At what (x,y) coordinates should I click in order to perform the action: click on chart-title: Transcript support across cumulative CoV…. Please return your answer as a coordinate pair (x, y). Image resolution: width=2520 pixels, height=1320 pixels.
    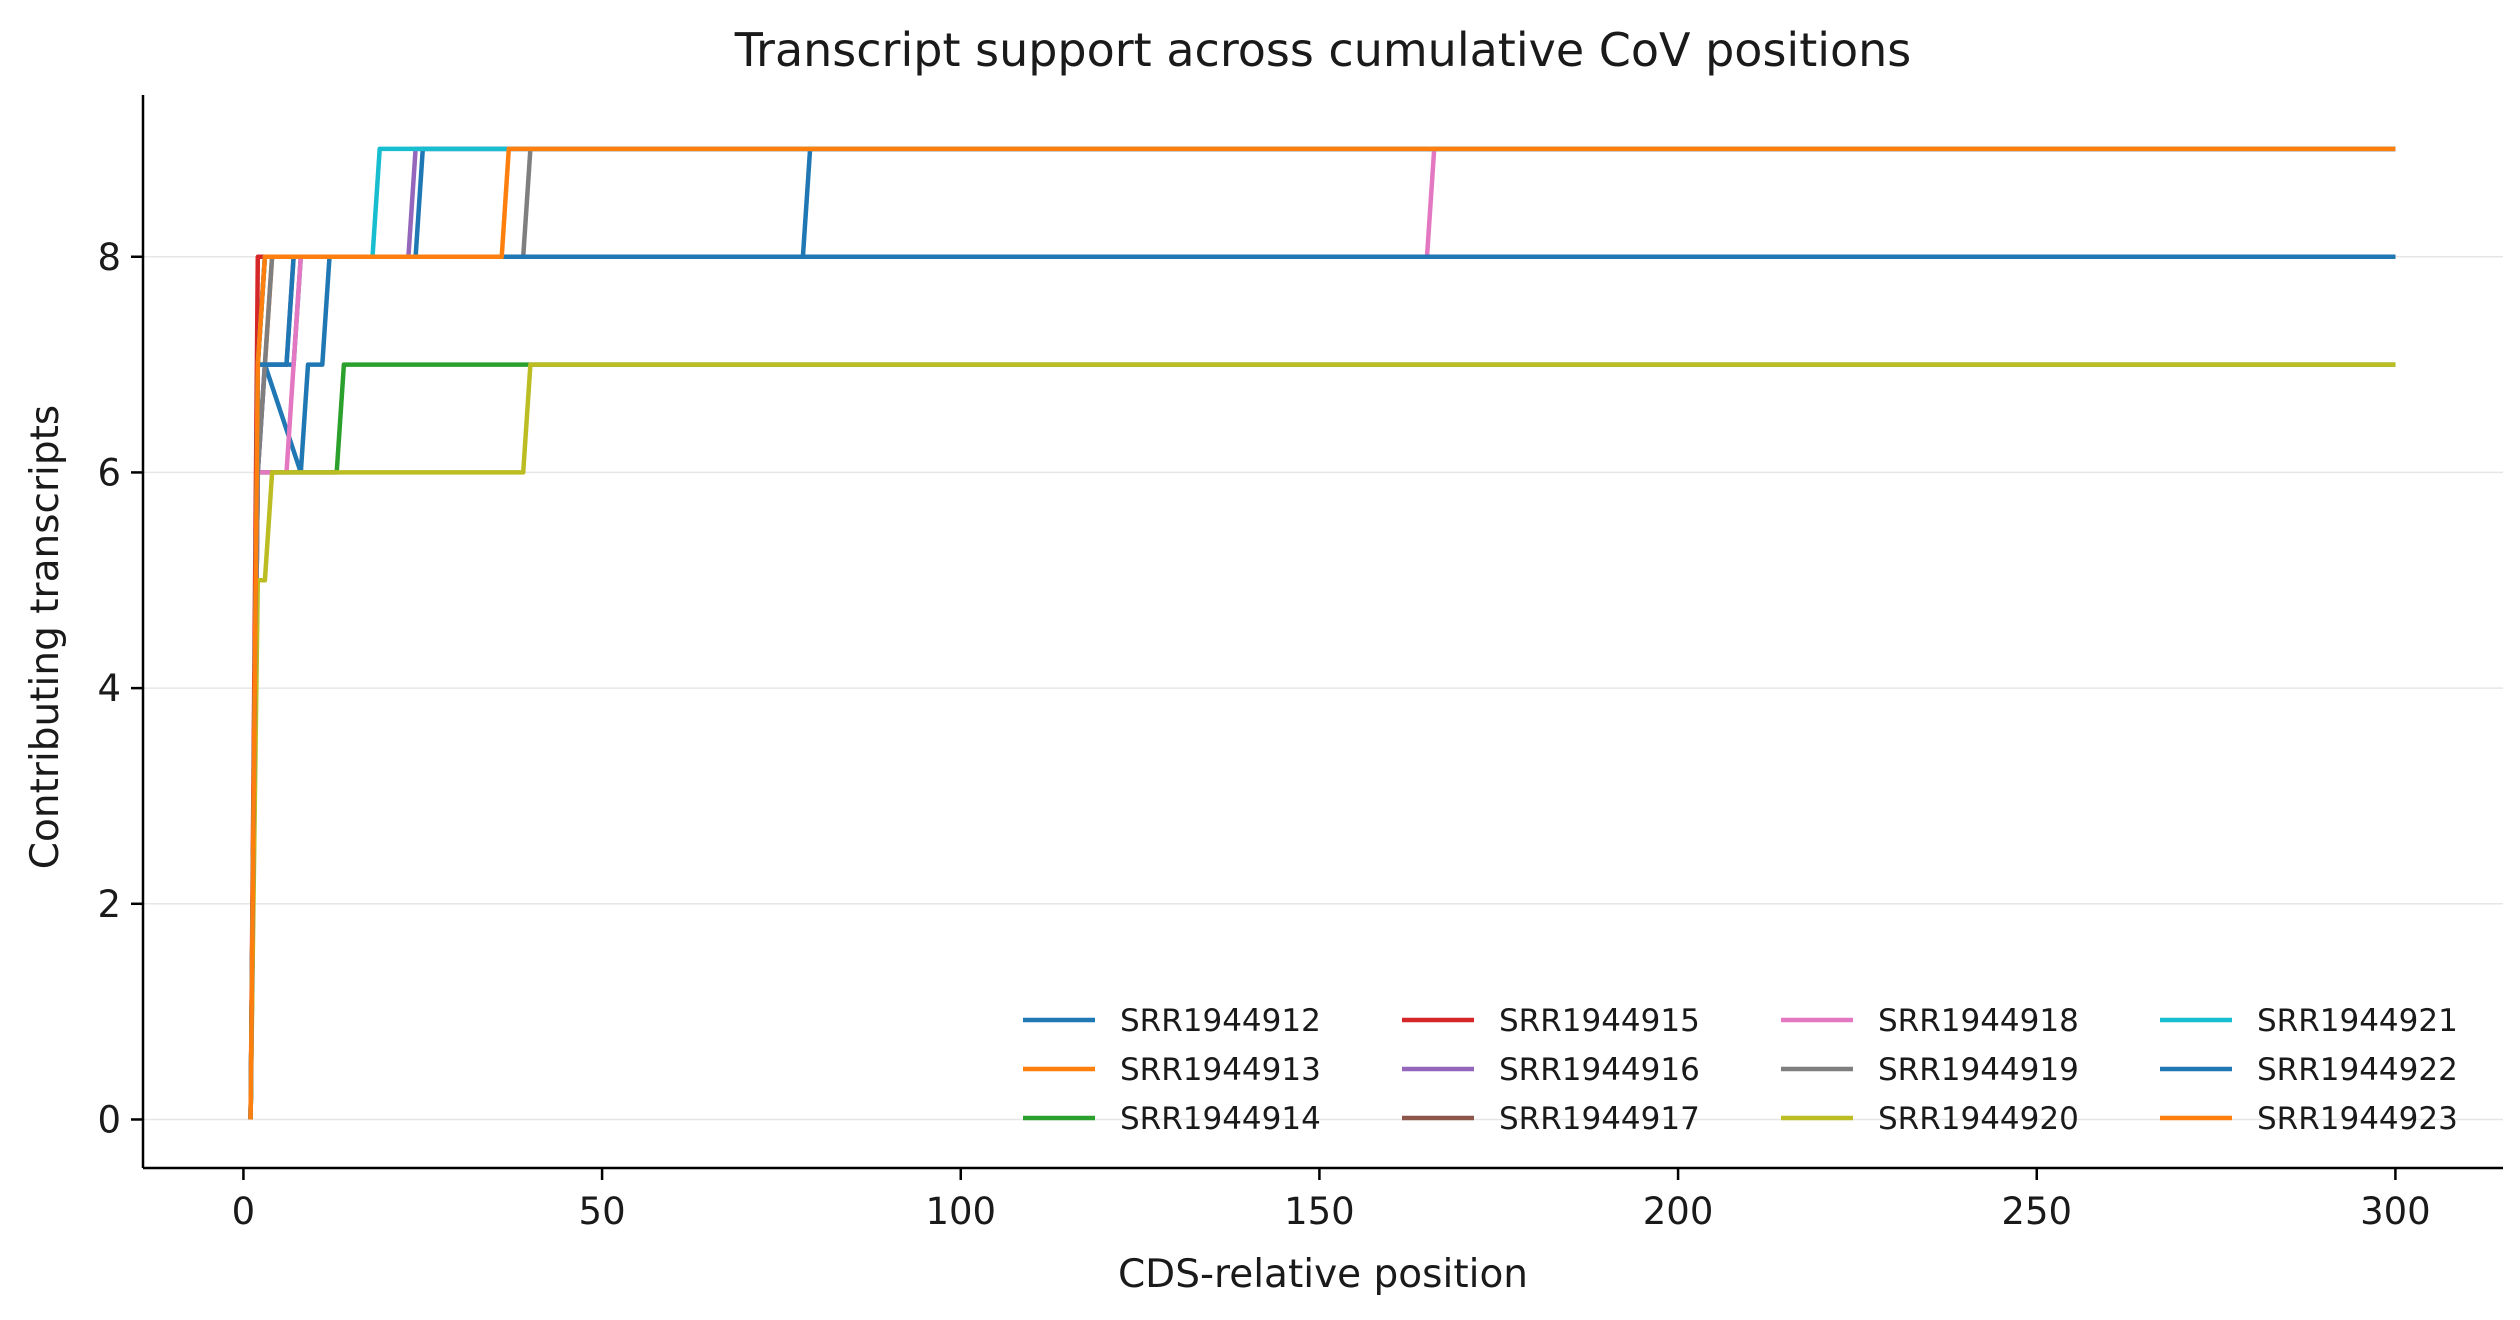
    Looking at the image, I should click on (1323, 50).